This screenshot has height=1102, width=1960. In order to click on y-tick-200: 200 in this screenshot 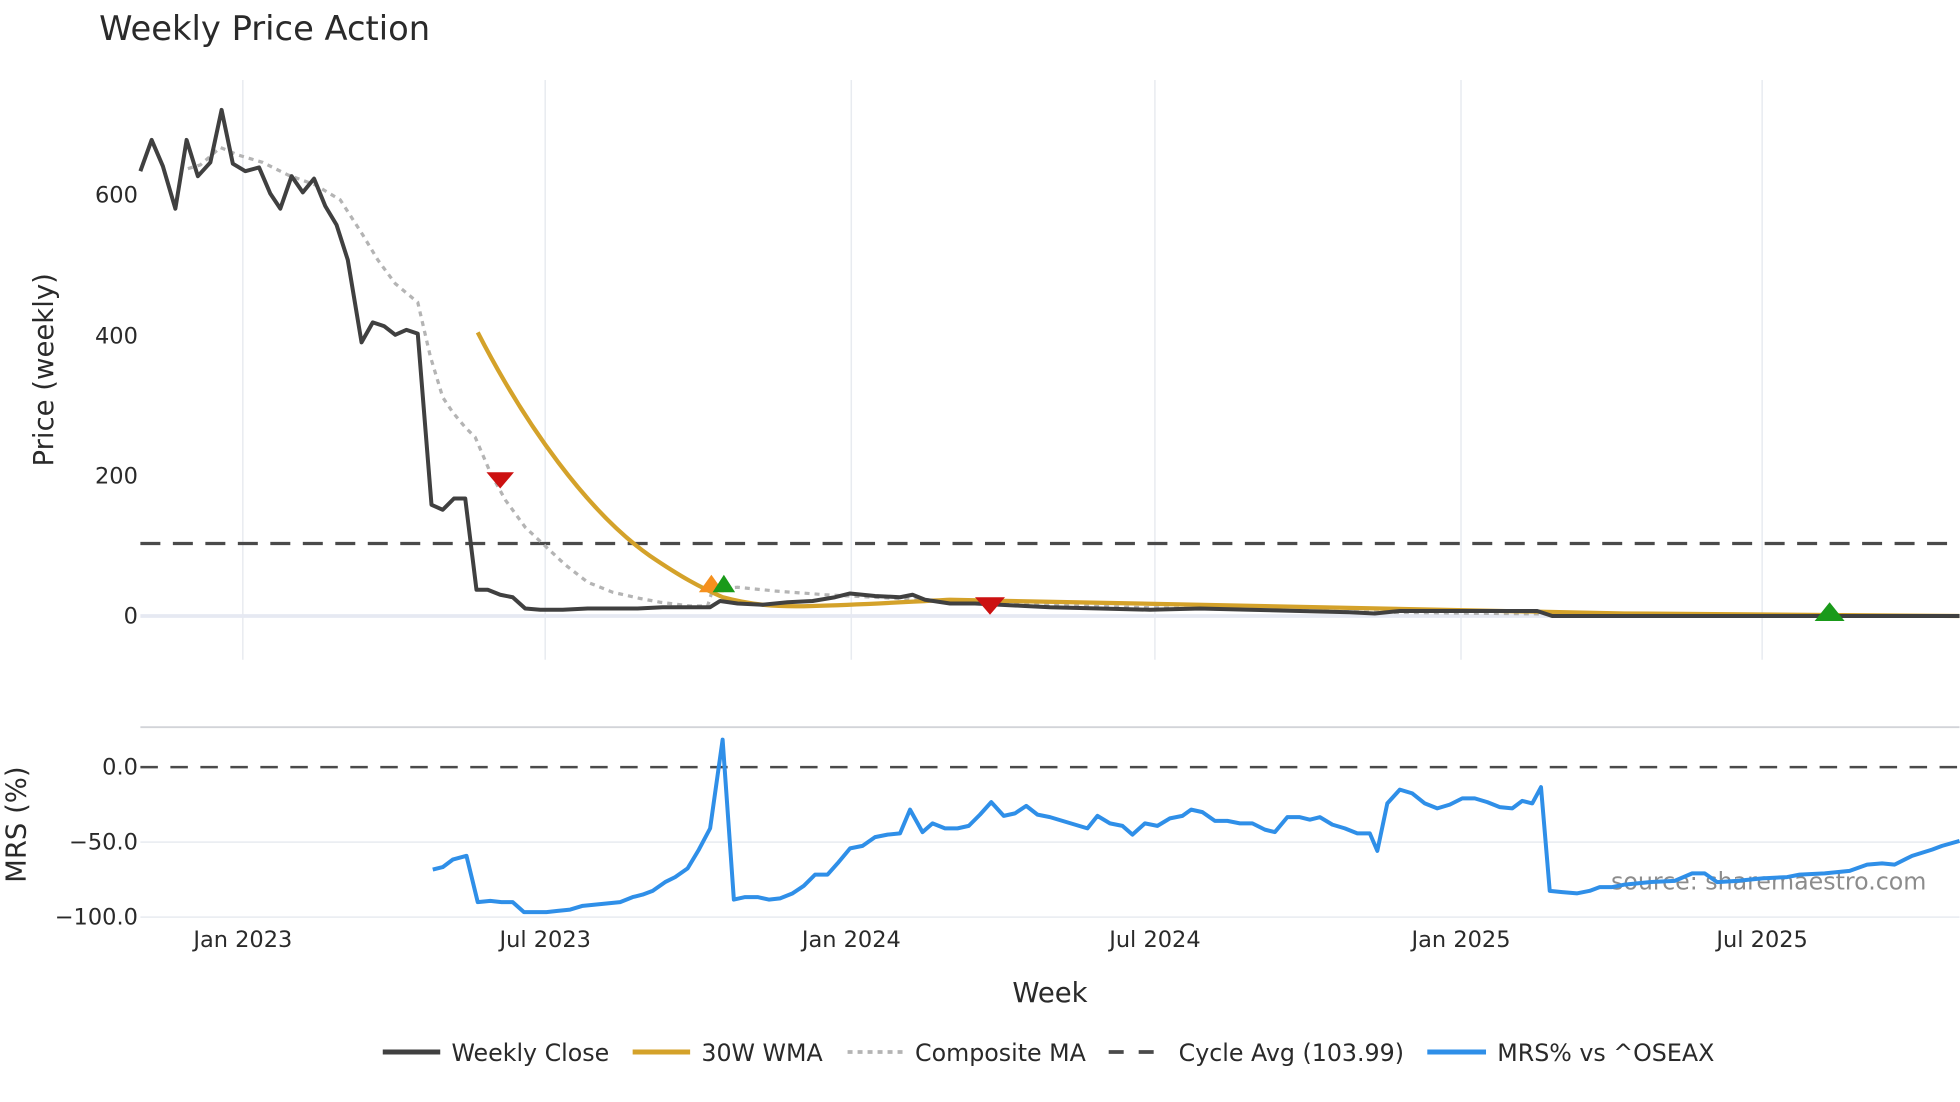, I will do `click(116, 477)`.